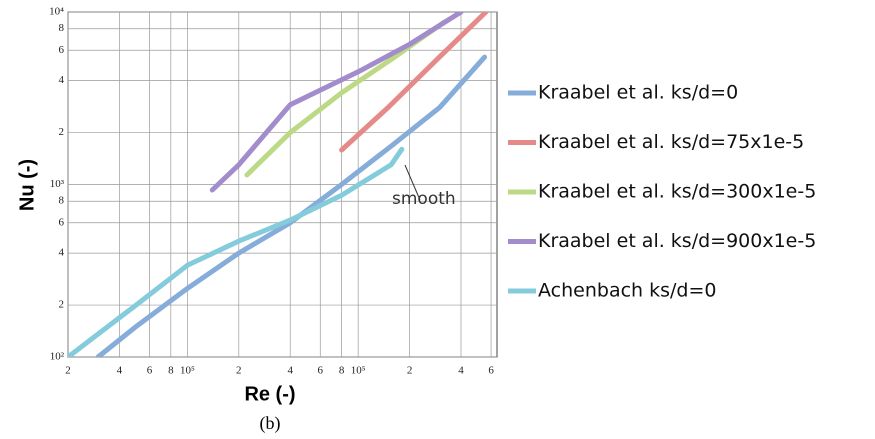 The width and height of the screenshot is (875, 439). What do you see at coordinates (627, 291) in the screenshot?
I see `legend-label: Achenbach ks/d=0` at bounding box center [627, 291].